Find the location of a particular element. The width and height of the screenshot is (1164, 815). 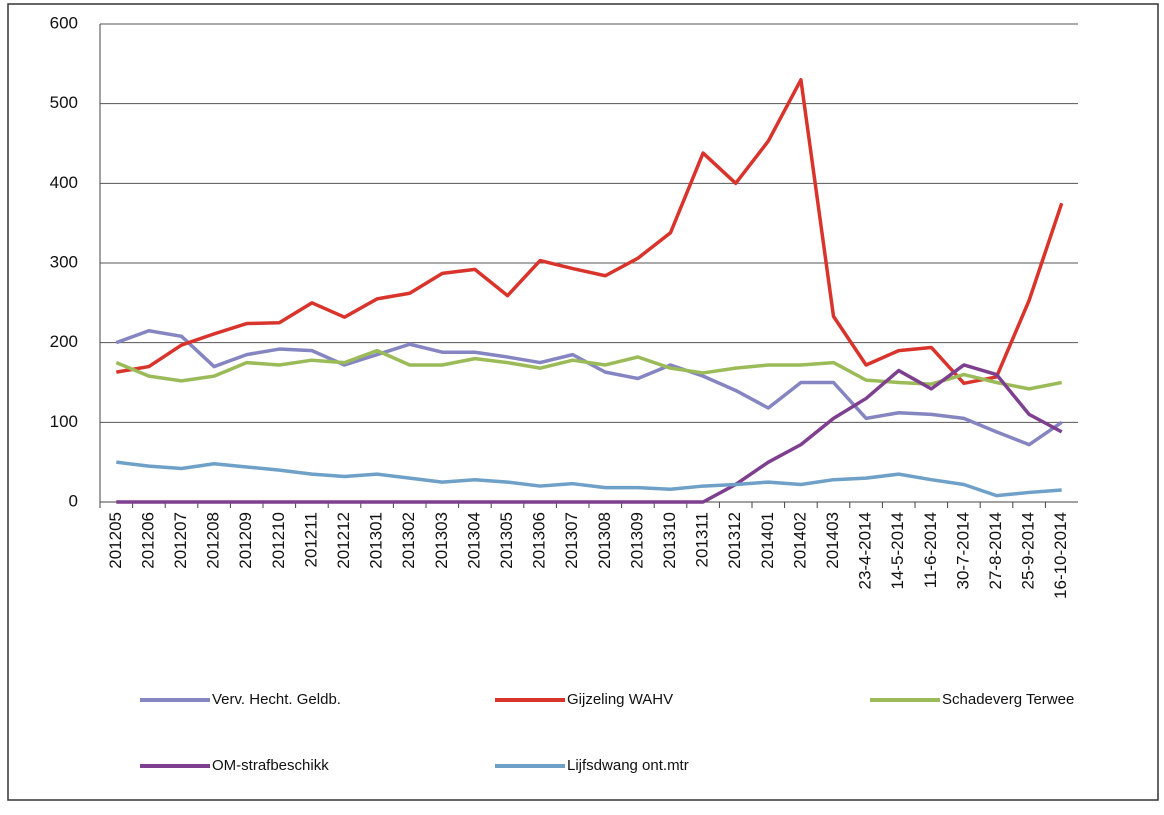

x-tick-label: 201310 is located at coordinates (669, 540).